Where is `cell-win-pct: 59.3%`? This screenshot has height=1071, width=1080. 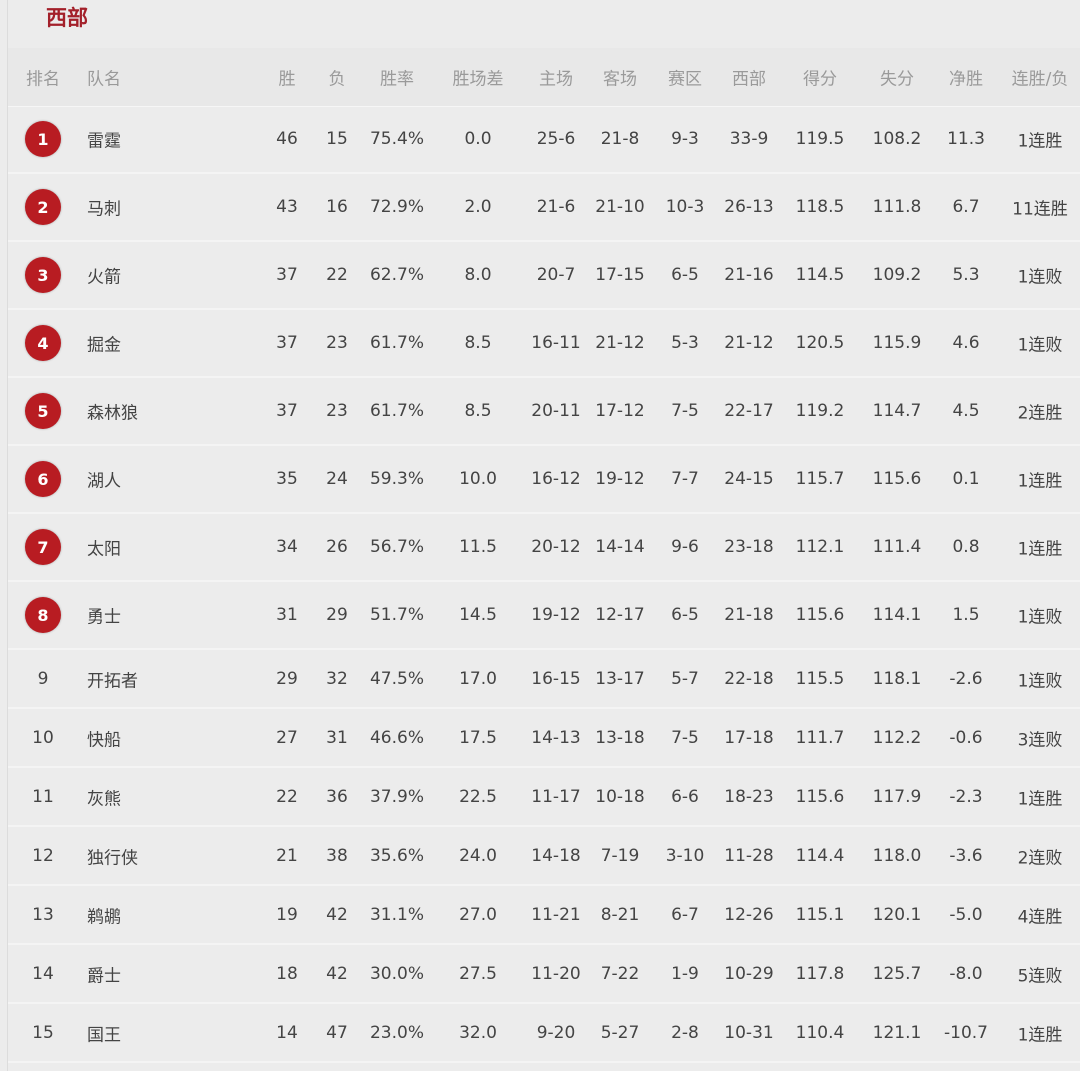
cell-win-pct: 59.3% is located at coordinates (397, 479).